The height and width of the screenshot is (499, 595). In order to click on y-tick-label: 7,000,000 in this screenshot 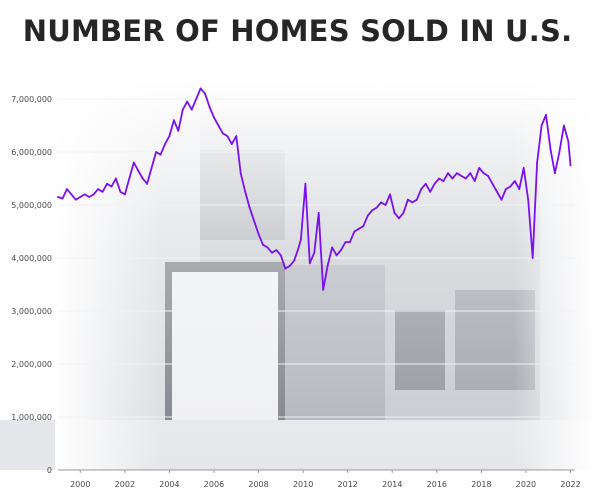, I will do `click(31, 99)`.